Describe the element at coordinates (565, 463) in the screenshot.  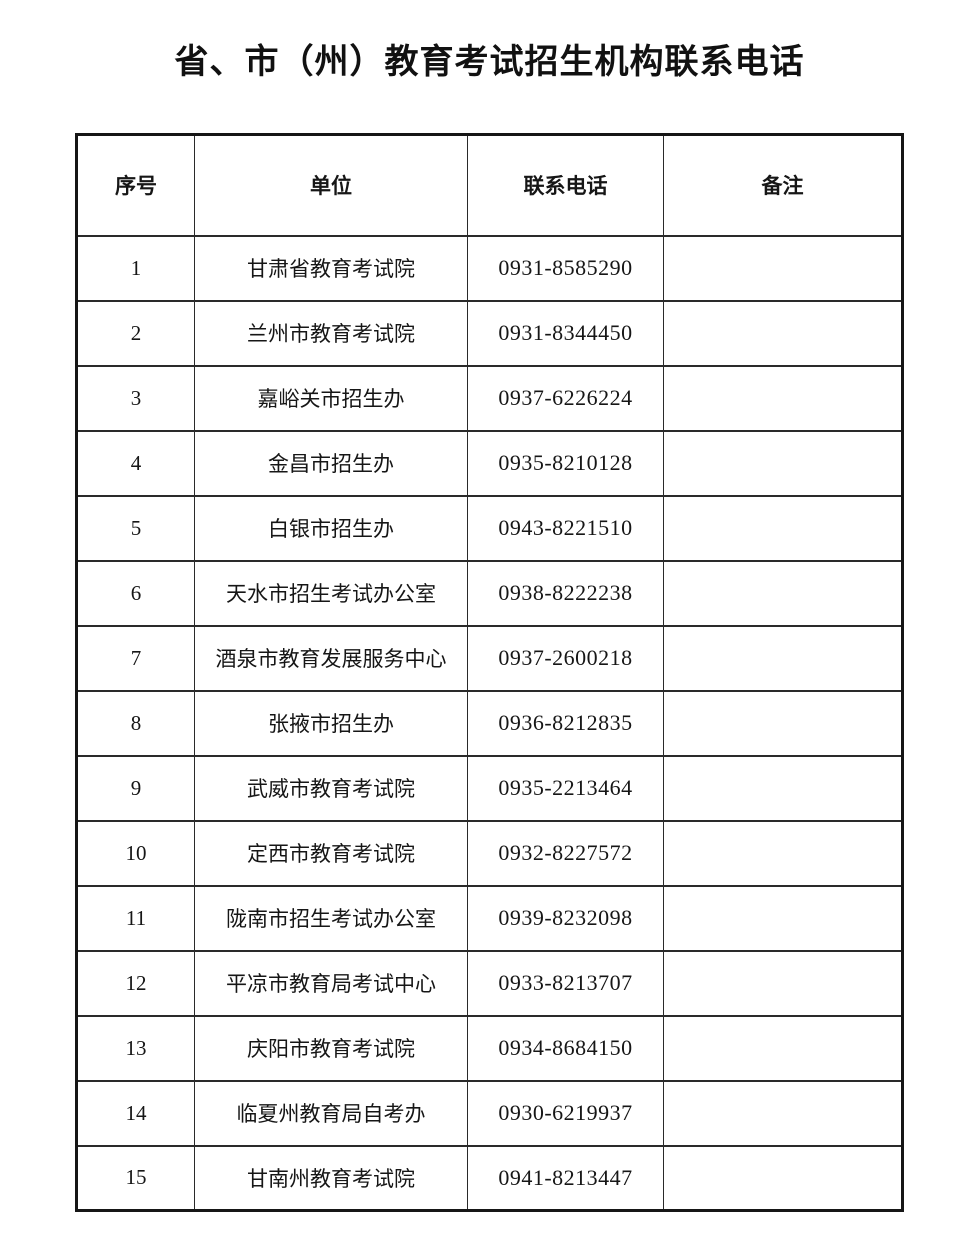
I see `cell-phone: 0935-8210128` at that location.